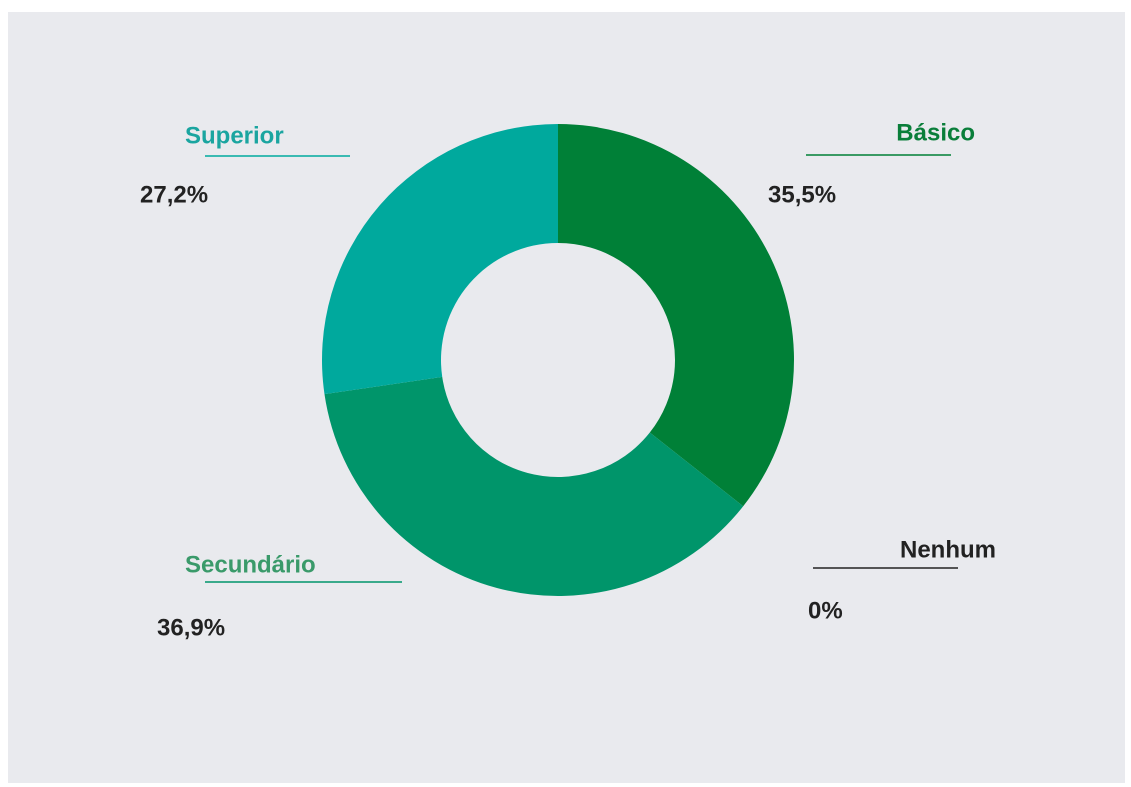  Describe the element at coordinates (935, 132) in the screenshot. I see `slice-name: Básico` at that location.